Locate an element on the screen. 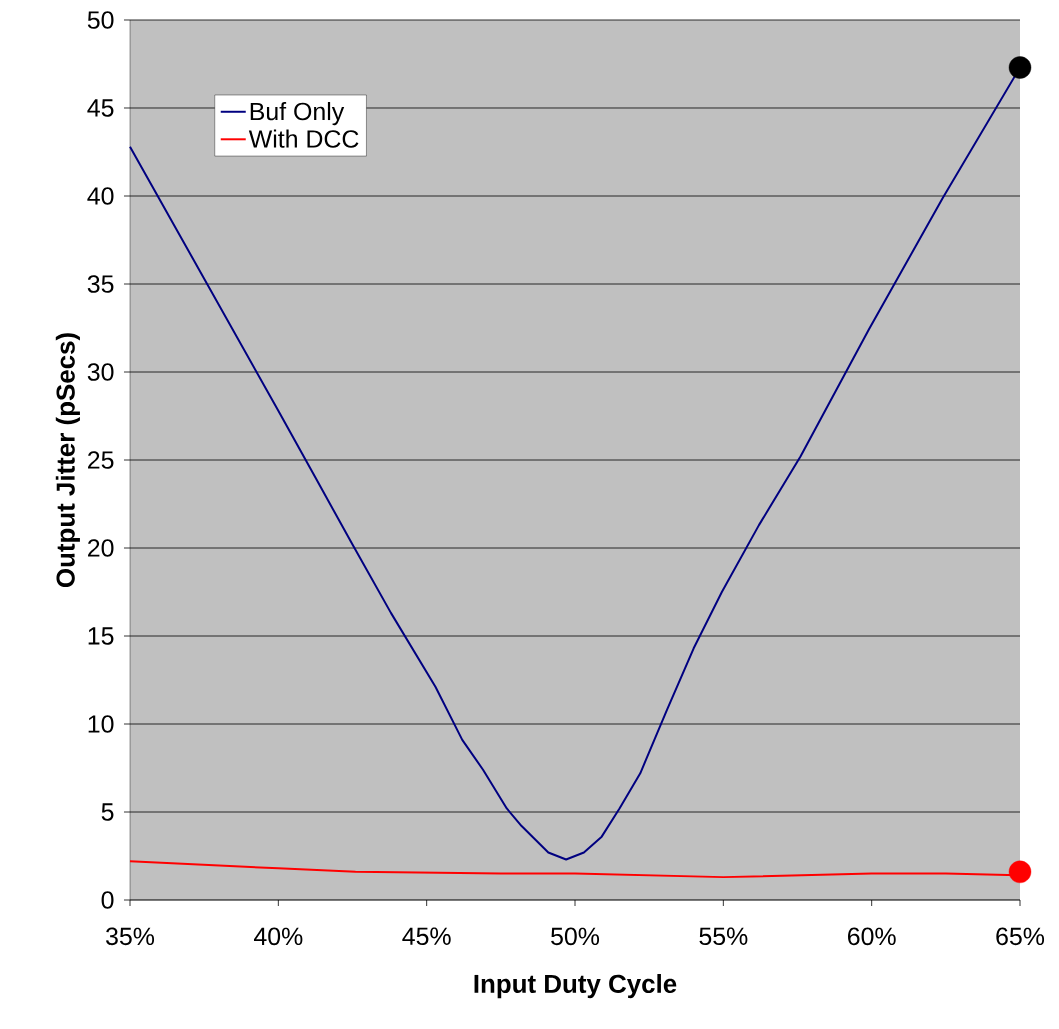 The height and width of the screenshot is (1029, 1059). x-tick-label: 35% is located at coordinates (130, 936).